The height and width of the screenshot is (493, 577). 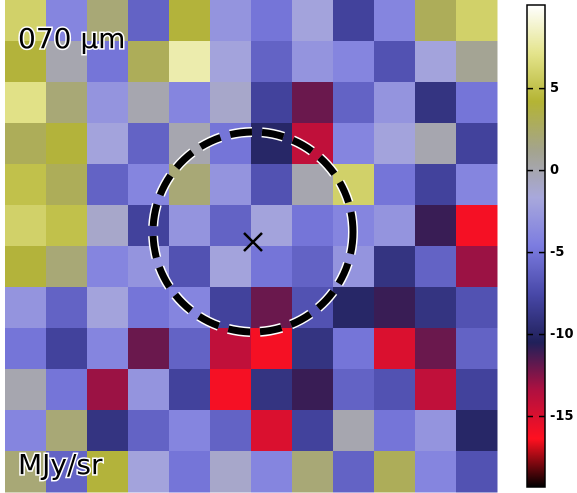 I want to click on colorbar, so click(x=536, y=246).